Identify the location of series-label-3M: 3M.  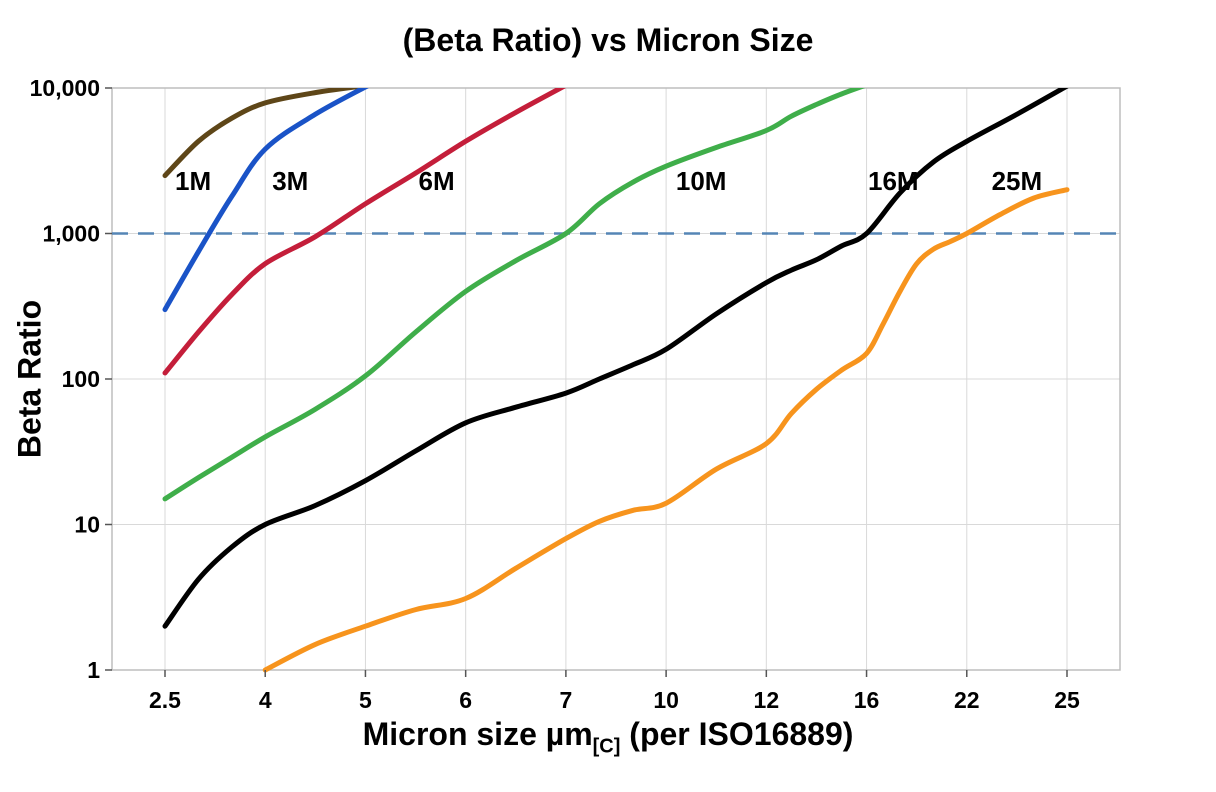
(290, 181).